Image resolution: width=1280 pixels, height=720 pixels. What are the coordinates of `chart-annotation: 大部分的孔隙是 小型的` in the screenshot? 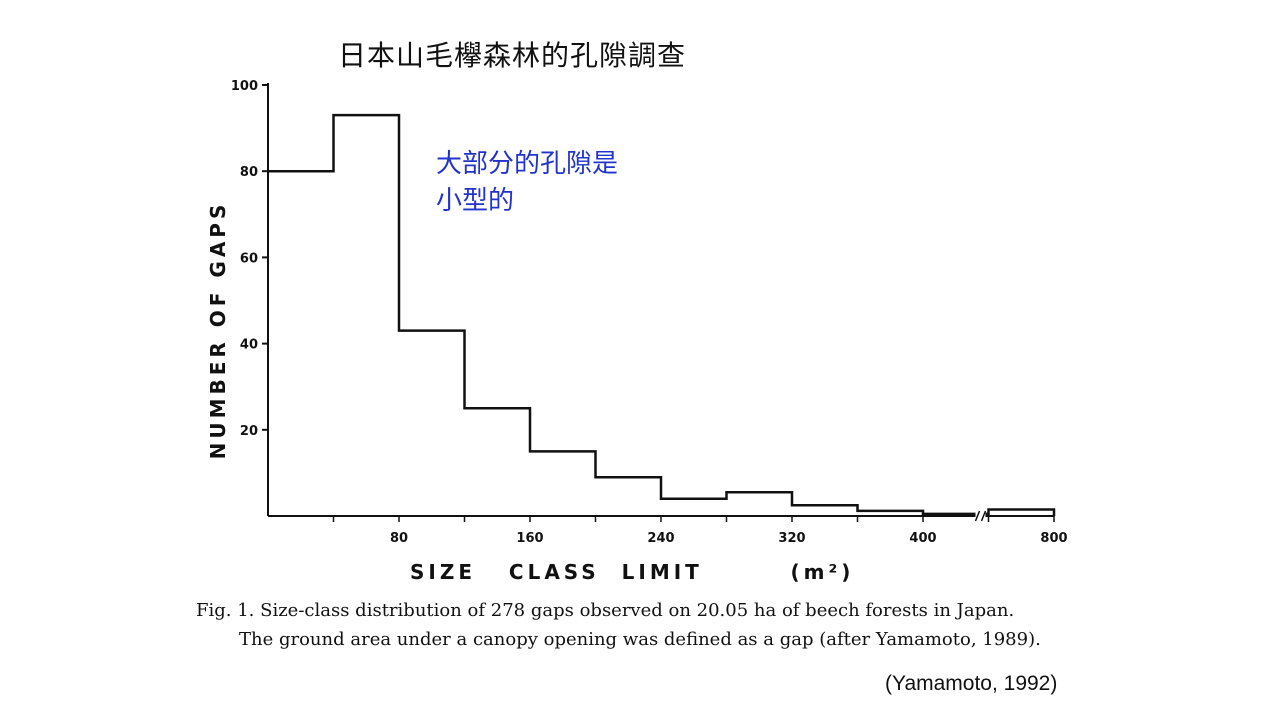 It's located at (527, 183).